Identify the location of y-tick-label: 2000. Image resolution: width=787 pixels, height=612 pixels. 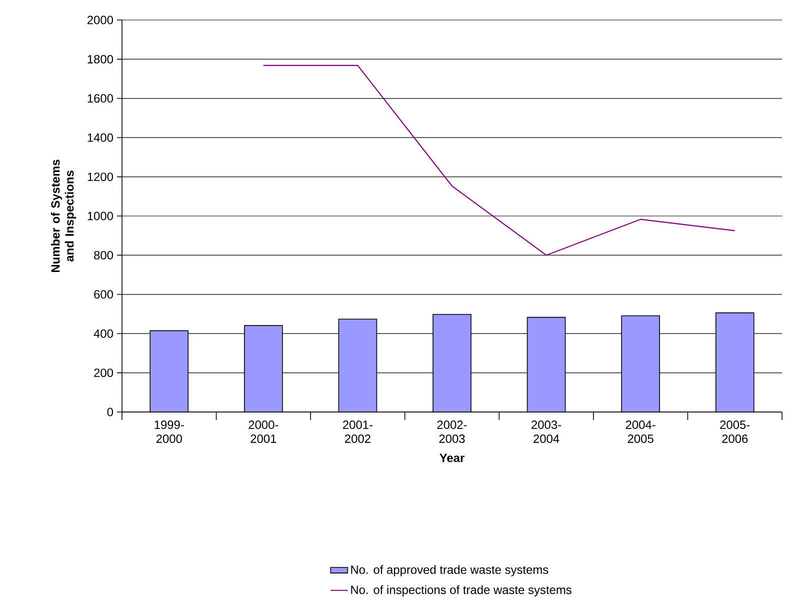
(100, 20).